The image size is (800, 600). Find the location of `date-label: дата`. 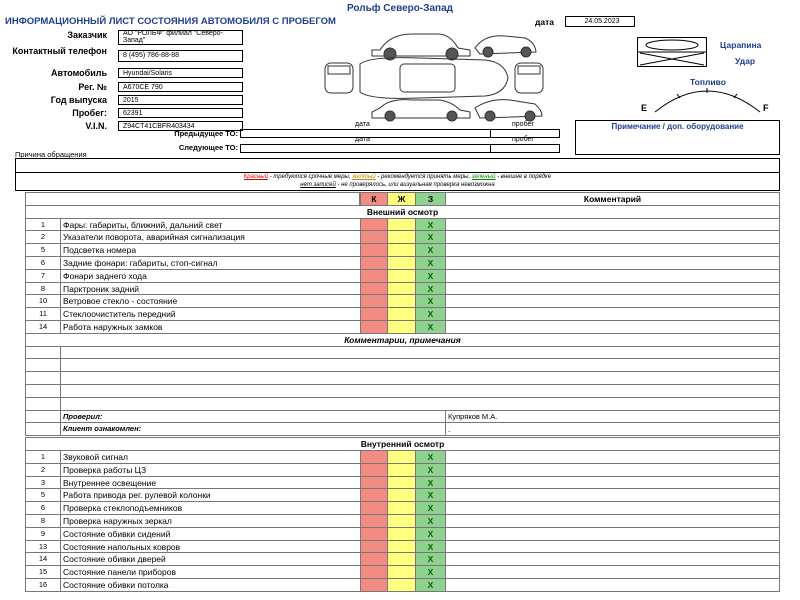

date-label: дата is located at coordinates (545, 22).